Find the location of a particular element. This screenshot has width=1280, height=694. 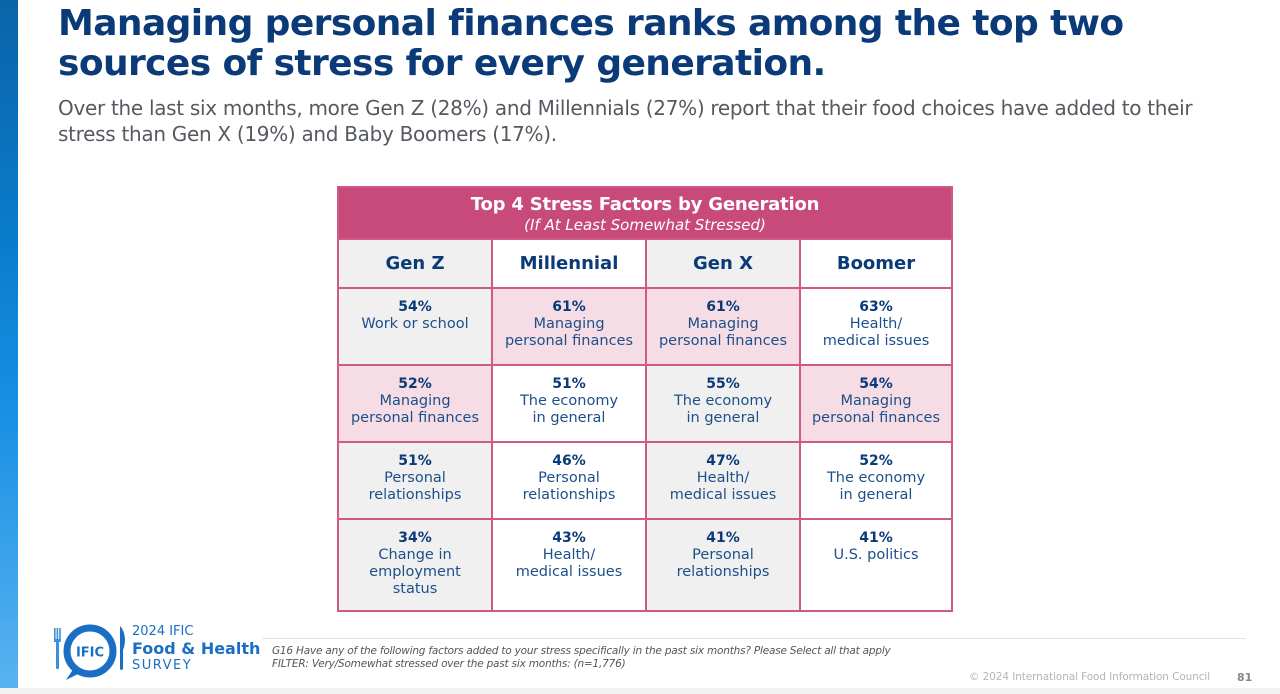

logo-survey: SURVEY is located at coordinates (162, 665).